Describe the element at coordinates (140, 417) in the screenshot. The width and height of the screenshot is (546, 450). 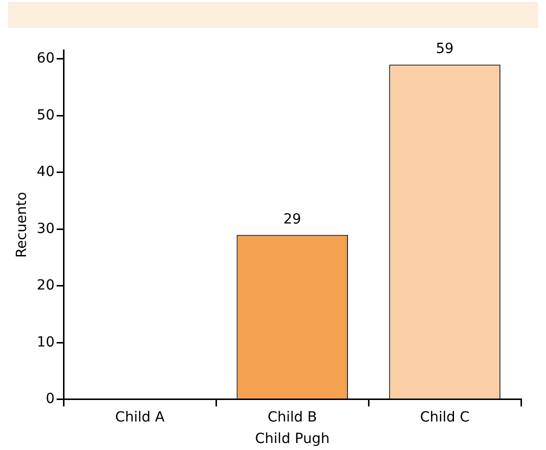
I see `x-tick-label: Child A` at that location.